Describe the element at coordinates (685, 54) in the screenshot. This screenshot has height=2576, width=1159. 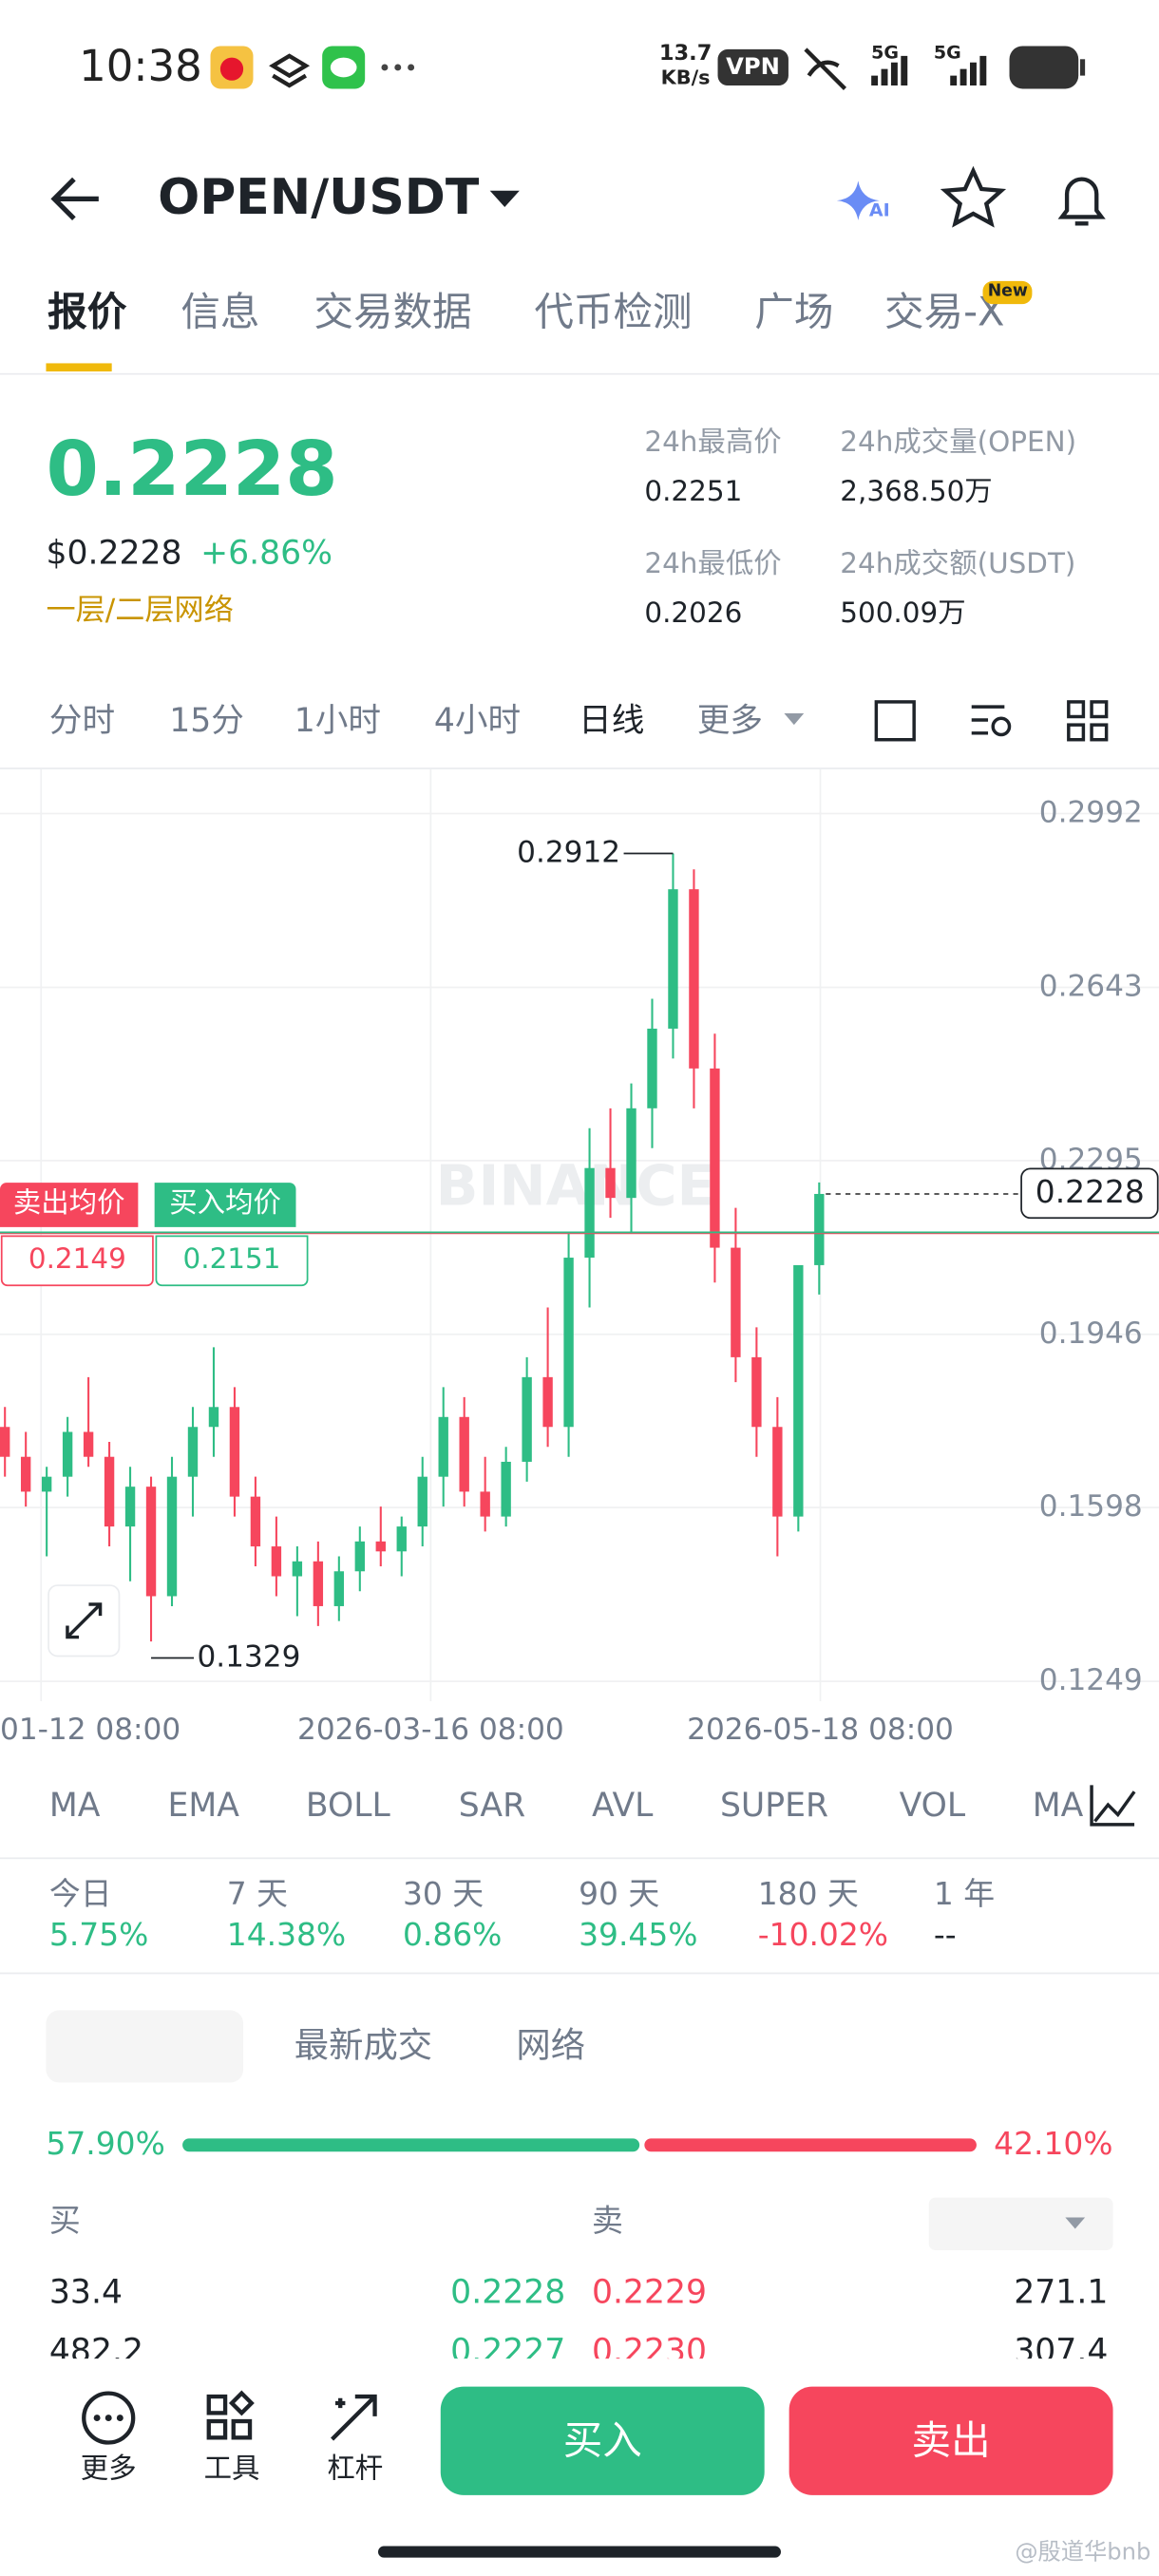
I see `speed: 13.7` at that location.